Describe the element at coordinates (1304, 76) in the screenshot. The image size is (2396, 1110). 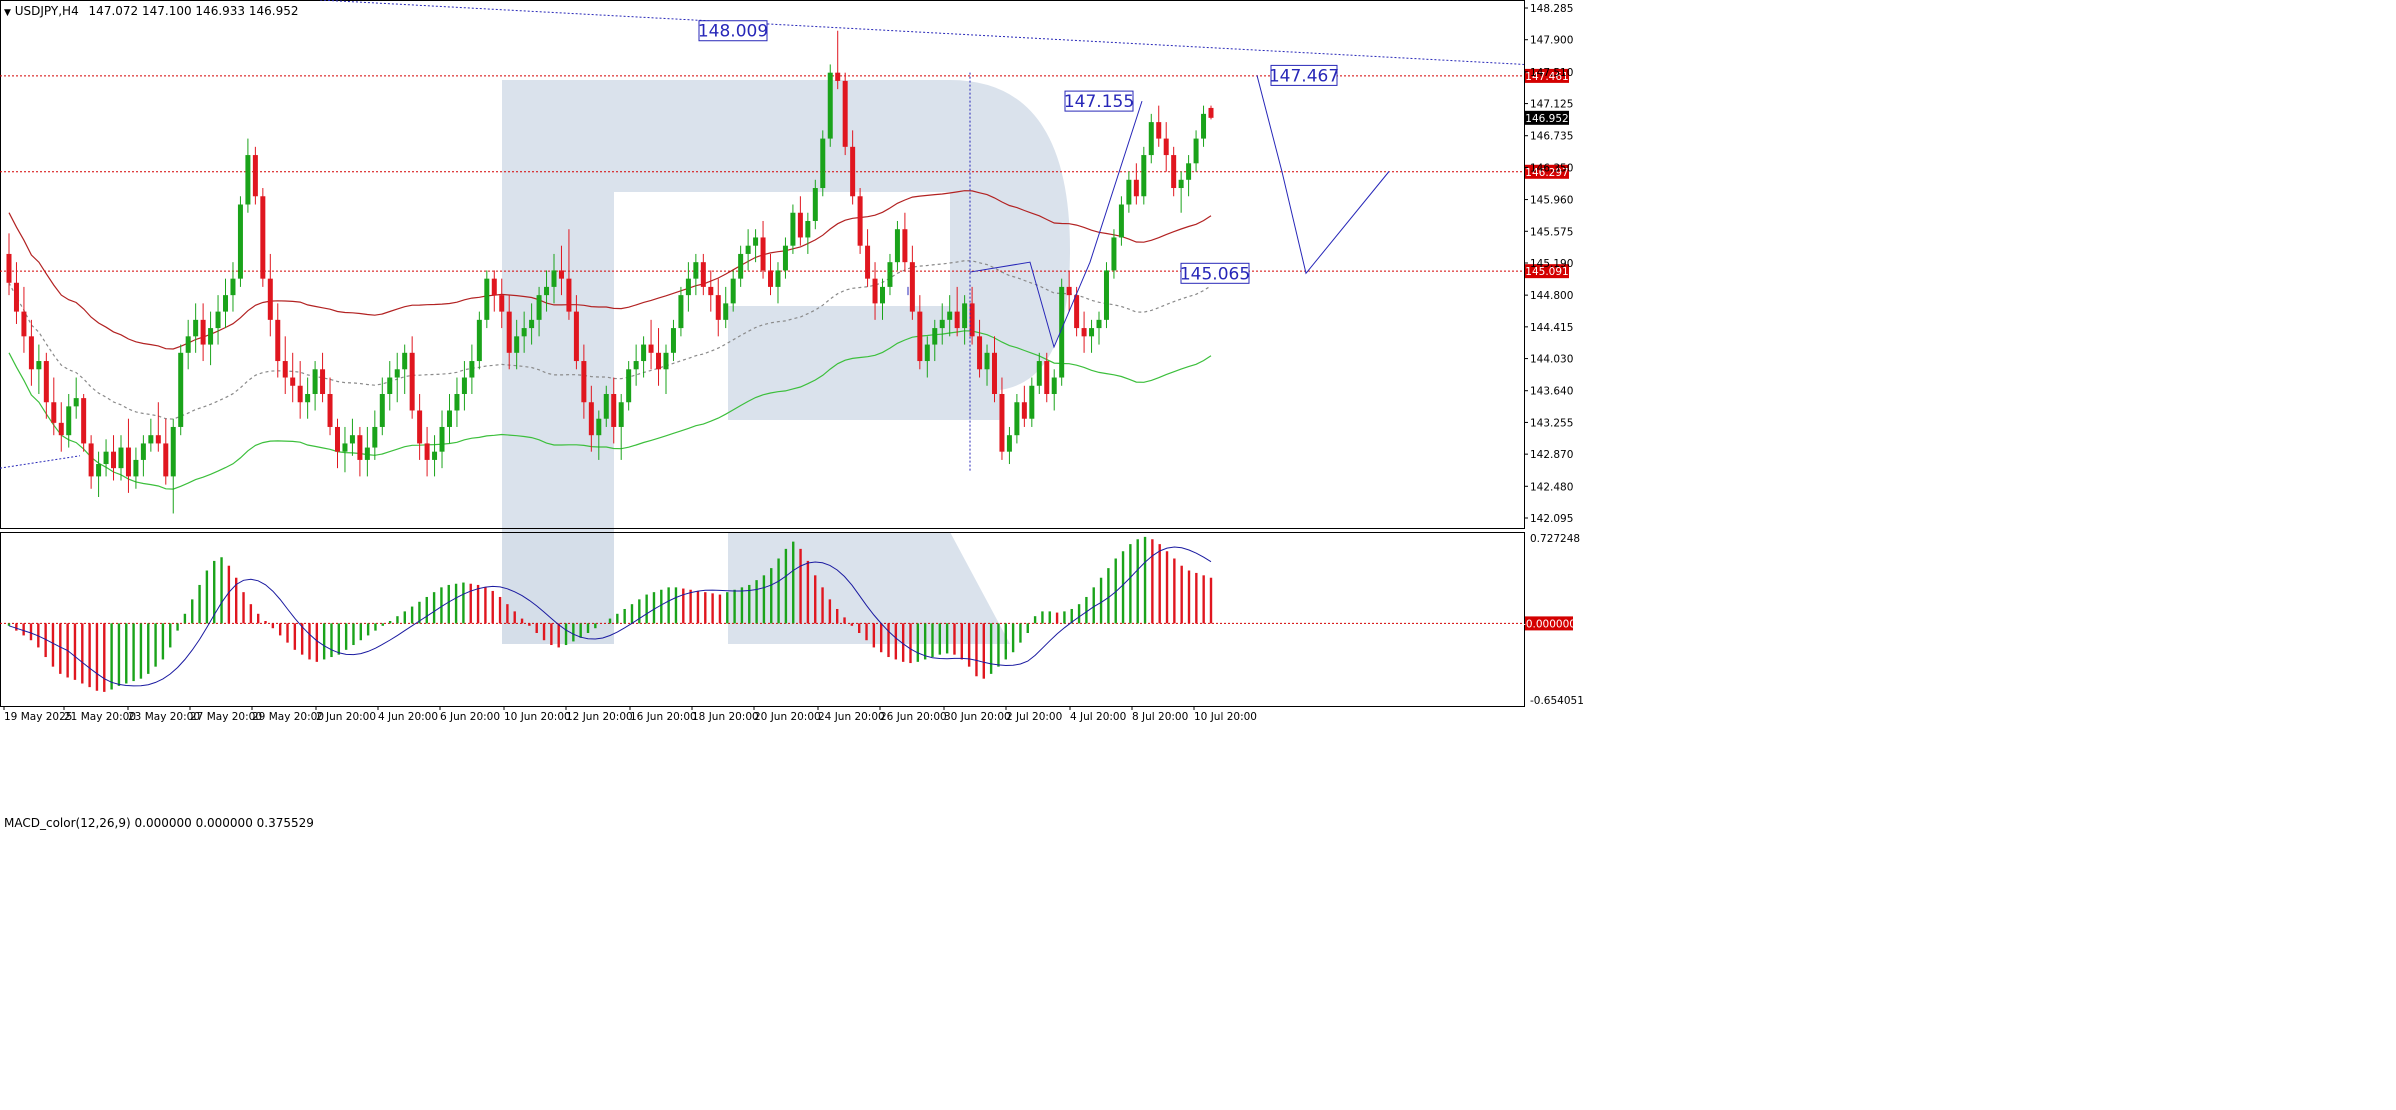
I see `annotation-label: 147.467` at that location.